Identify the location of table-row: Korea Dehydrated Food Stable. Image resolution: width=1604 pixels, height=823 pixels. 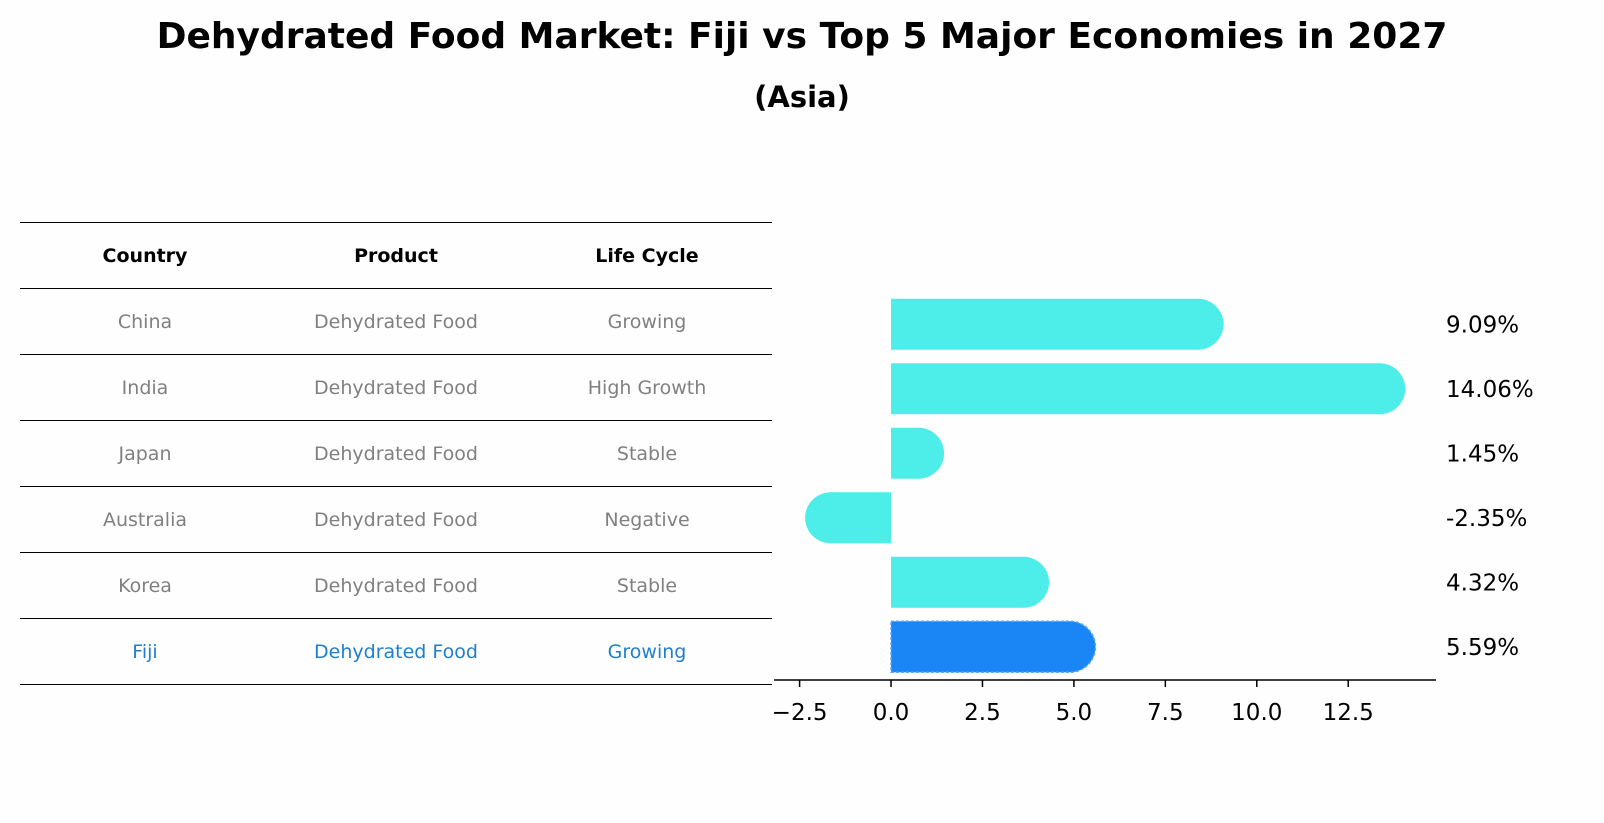
(396, 585).